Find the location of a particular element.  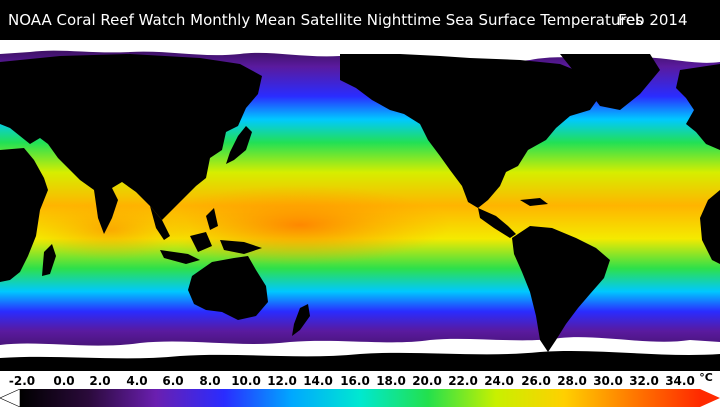

central-america is located at coordinates (497, 223).